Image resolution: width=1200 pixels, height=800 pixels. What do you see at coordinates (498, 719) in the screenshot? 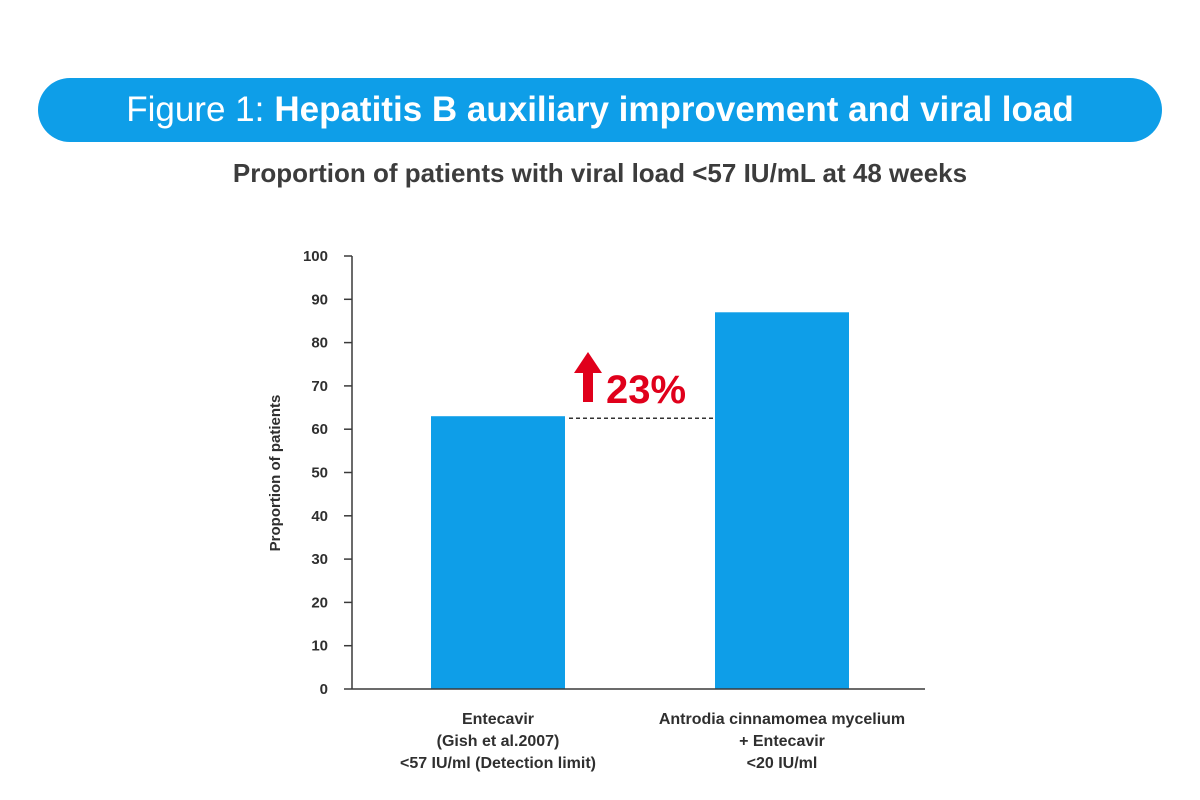
I see `x-category-label-line: Entecavir` at bounding box center [498, 719].